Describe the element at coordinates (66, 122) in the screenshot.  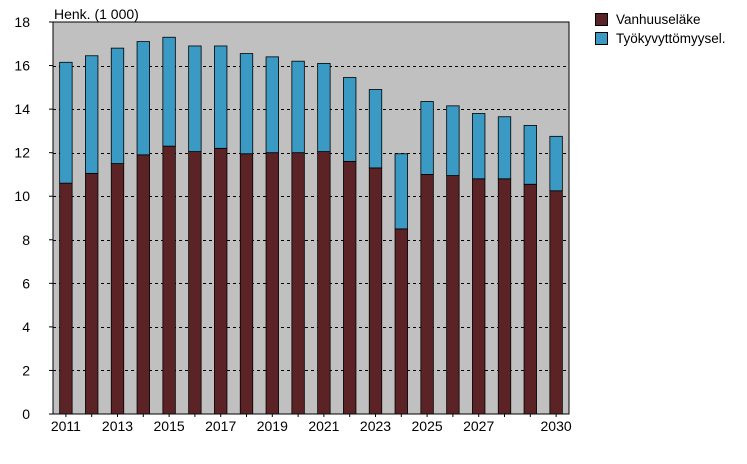
I see `bar-tyokyvyttomyysel-2011` at that location.